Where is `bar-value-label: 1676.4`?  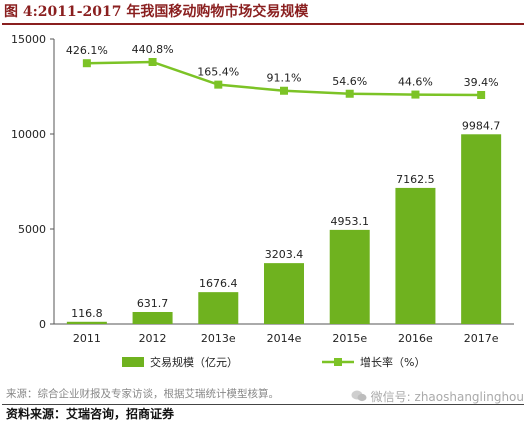
bar-value-label: 1676.4 is located at coordinates (218, 283).